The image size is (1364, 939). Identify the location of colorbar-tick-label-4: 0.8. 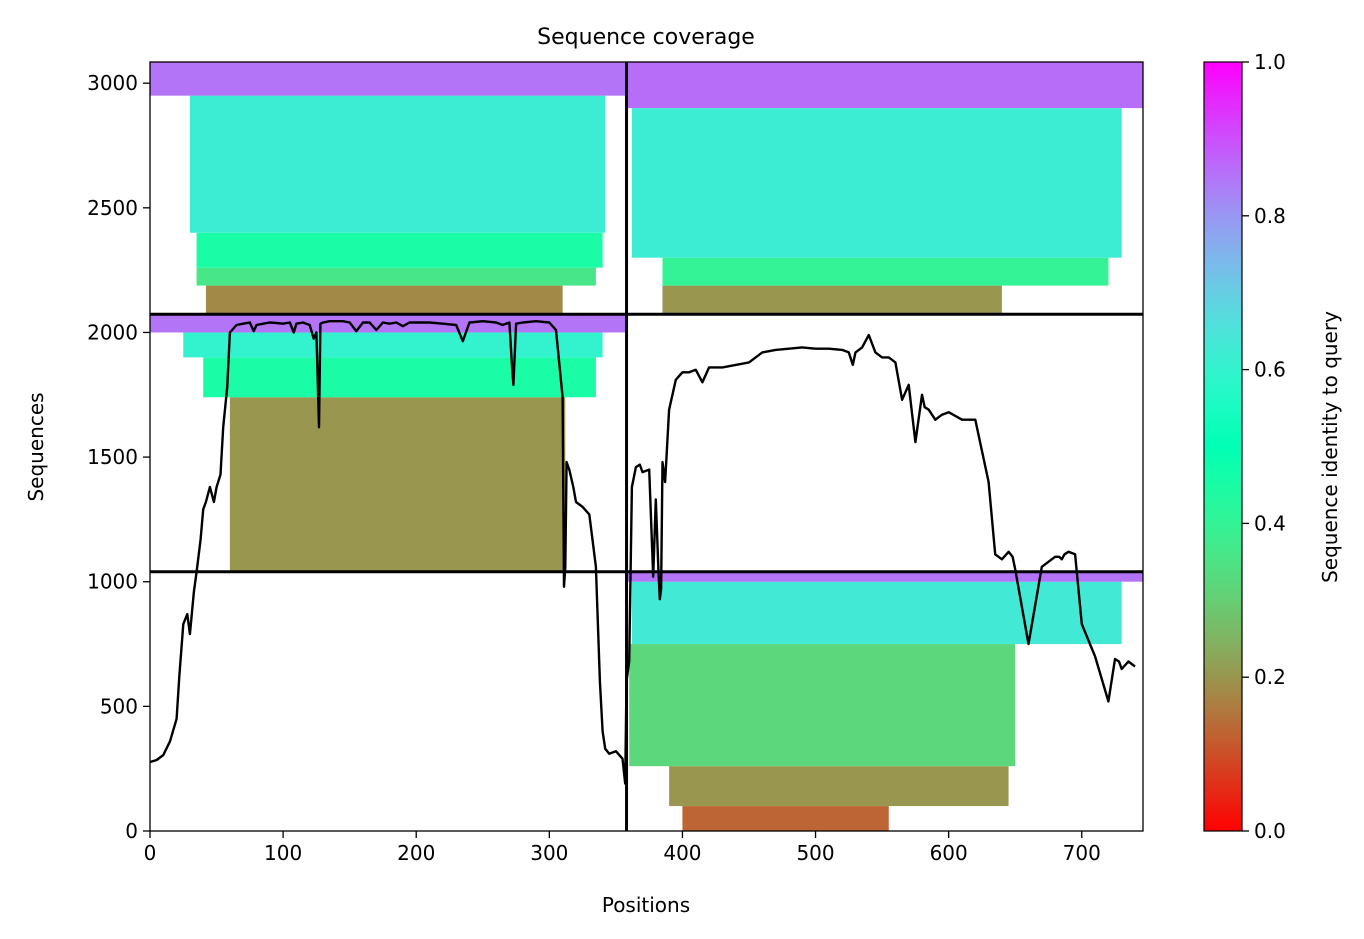
(1270, 216).